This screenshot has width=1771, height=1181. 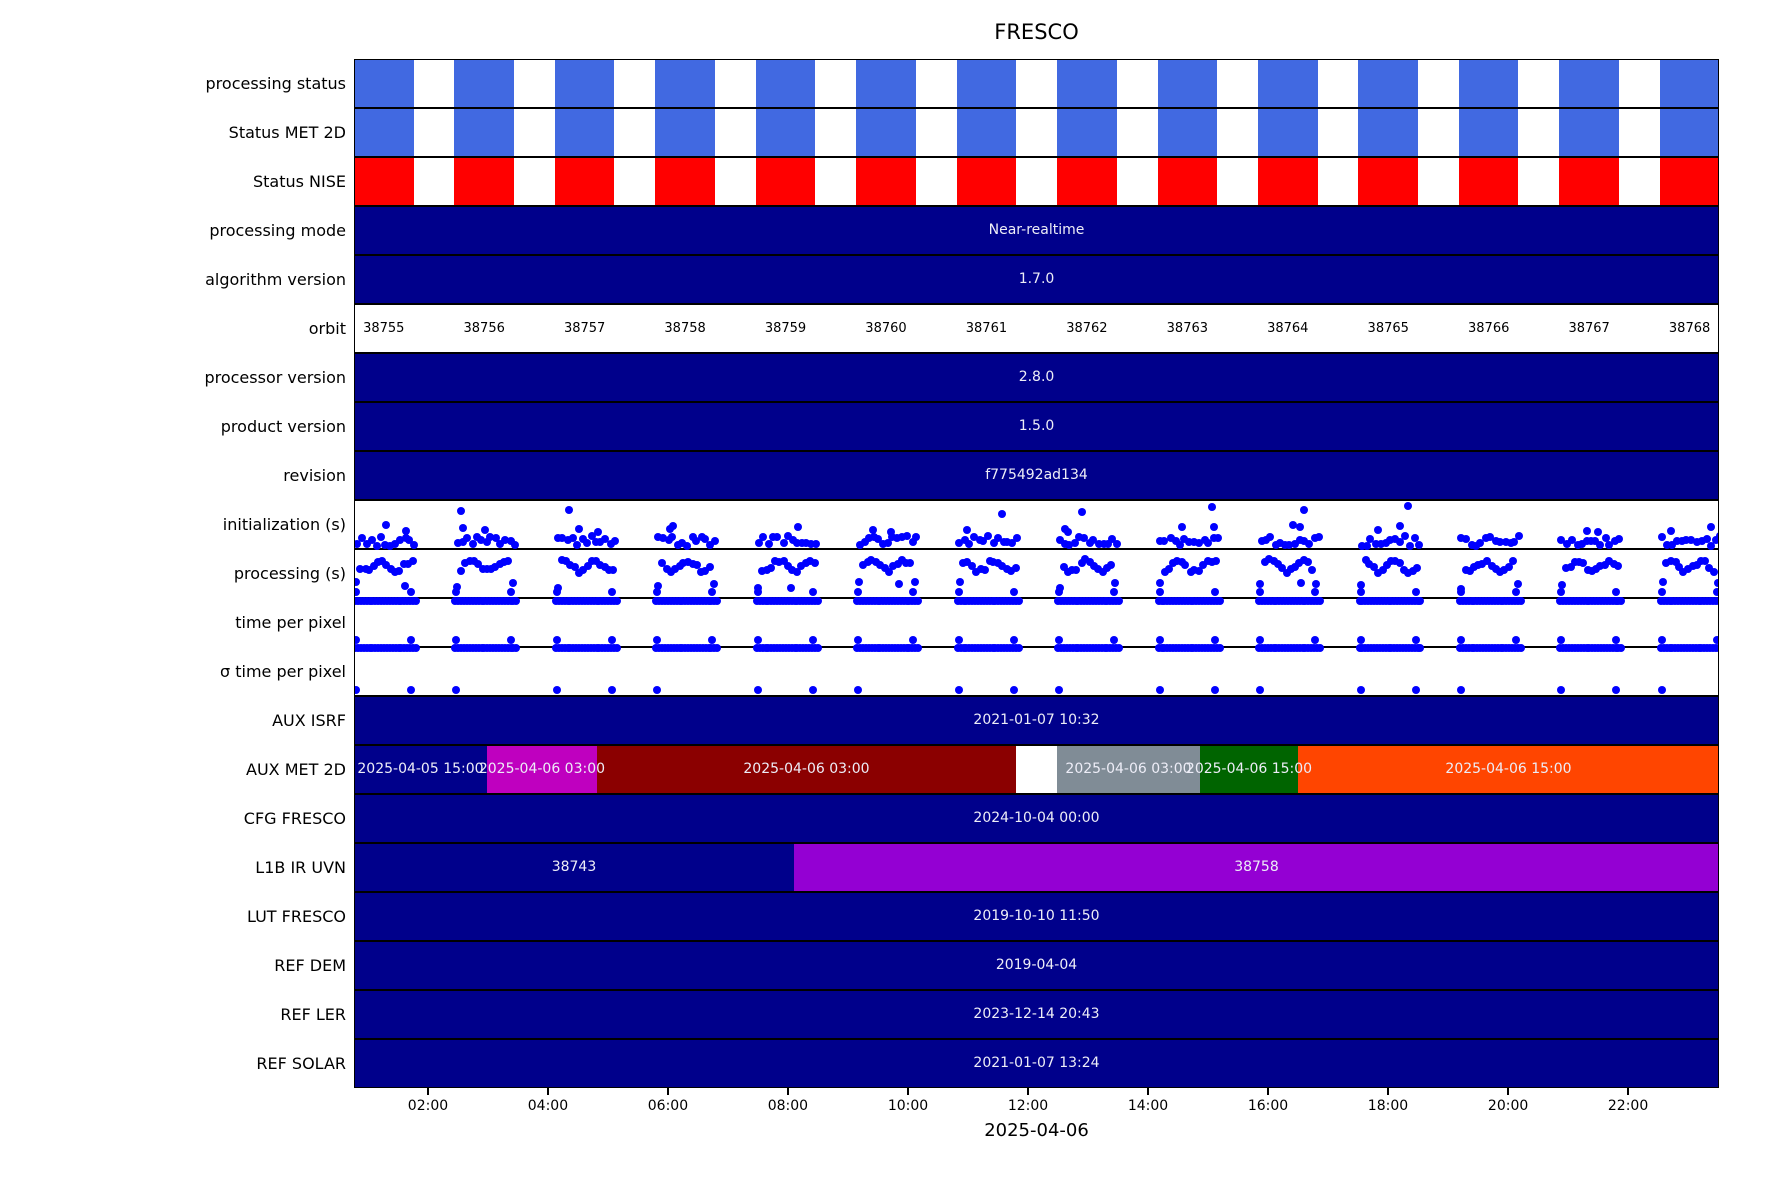 What do you see at coordinates (806, 769) in the screenshot?
I see `segment-text: 2025-04-06 03:00` at bounding box center [806, 769].